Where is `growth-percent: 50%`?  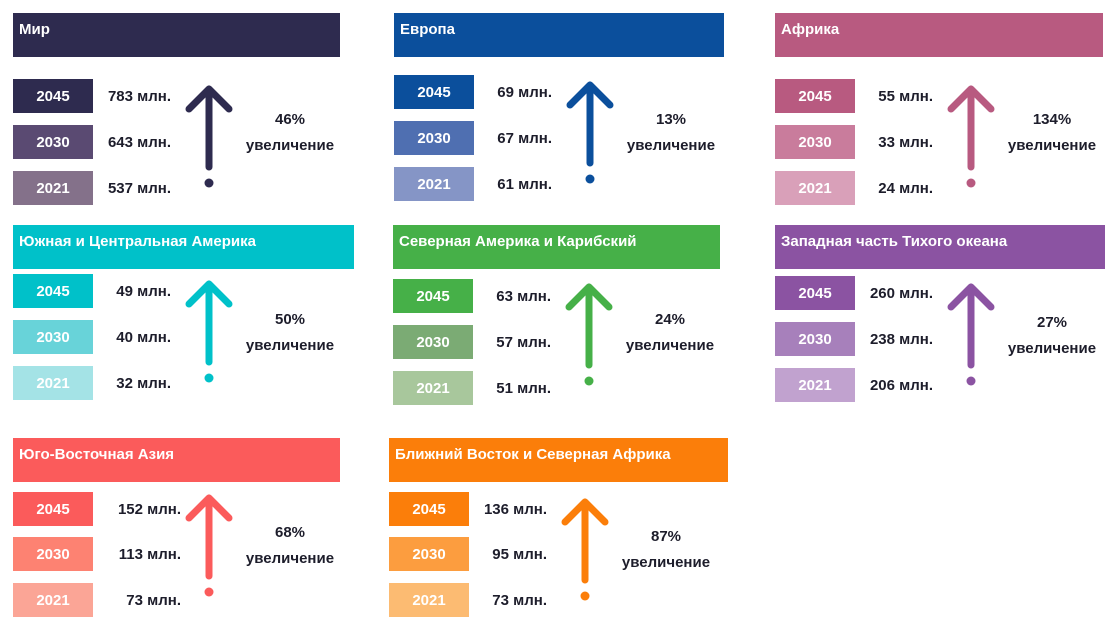
growth-percent: 50% is located at coordinates (290, 319).